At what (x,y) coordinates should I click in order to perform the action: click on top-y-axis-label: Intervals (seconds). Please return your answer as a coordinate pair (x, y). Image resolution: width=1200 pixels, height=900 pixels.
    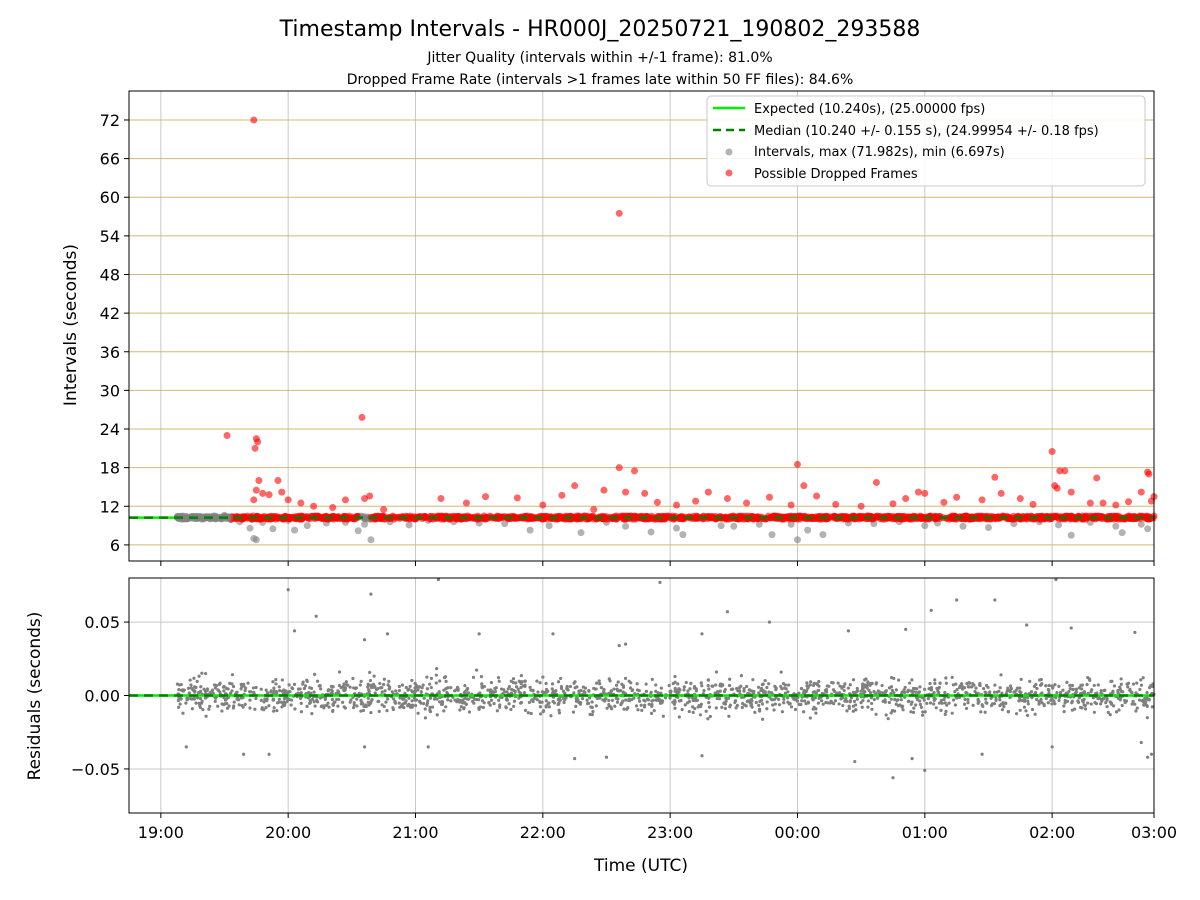
    Looking at the image, I should click on (71, 325).